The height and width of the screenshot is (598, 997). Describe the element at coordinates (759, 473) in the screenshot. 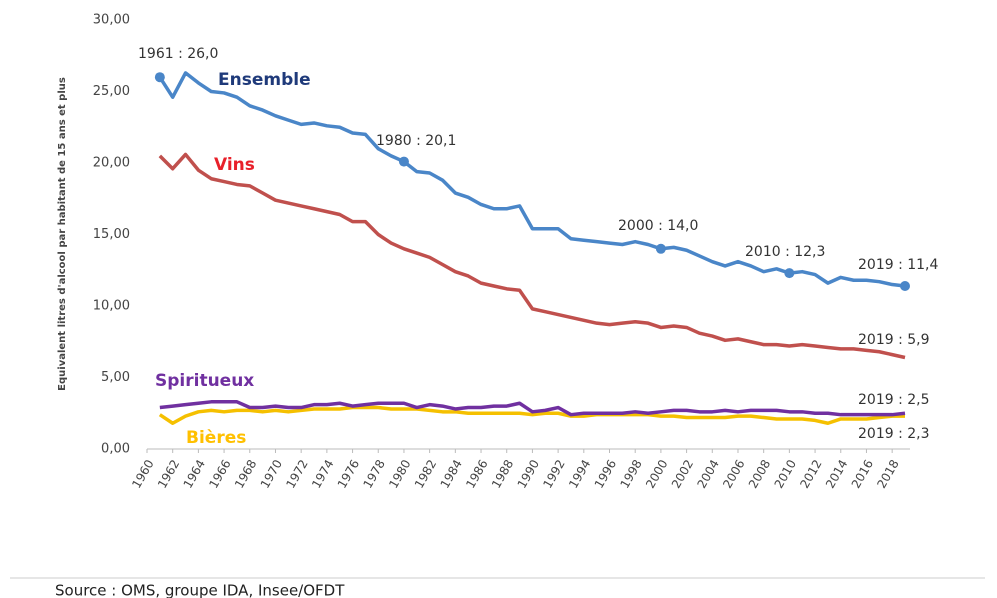

I see `x-tick-label: 2008` at that location.